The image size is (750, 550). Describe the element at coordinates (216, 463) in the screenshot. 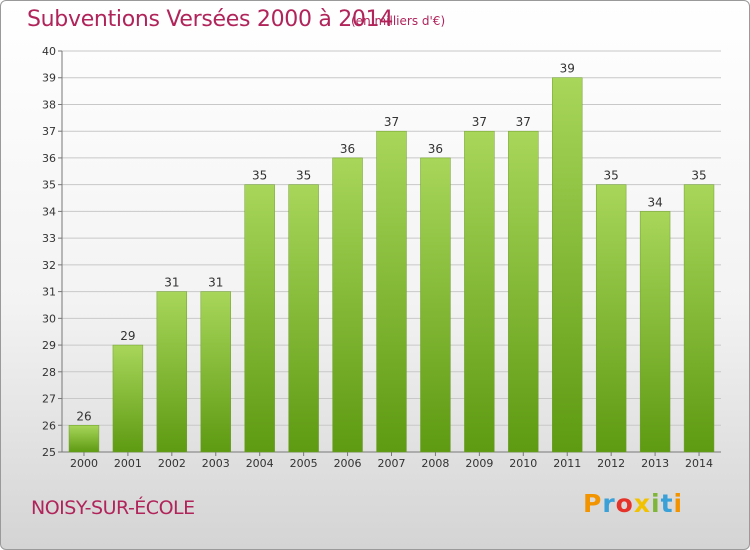

I see `x-tick-label: 2003` at that location.